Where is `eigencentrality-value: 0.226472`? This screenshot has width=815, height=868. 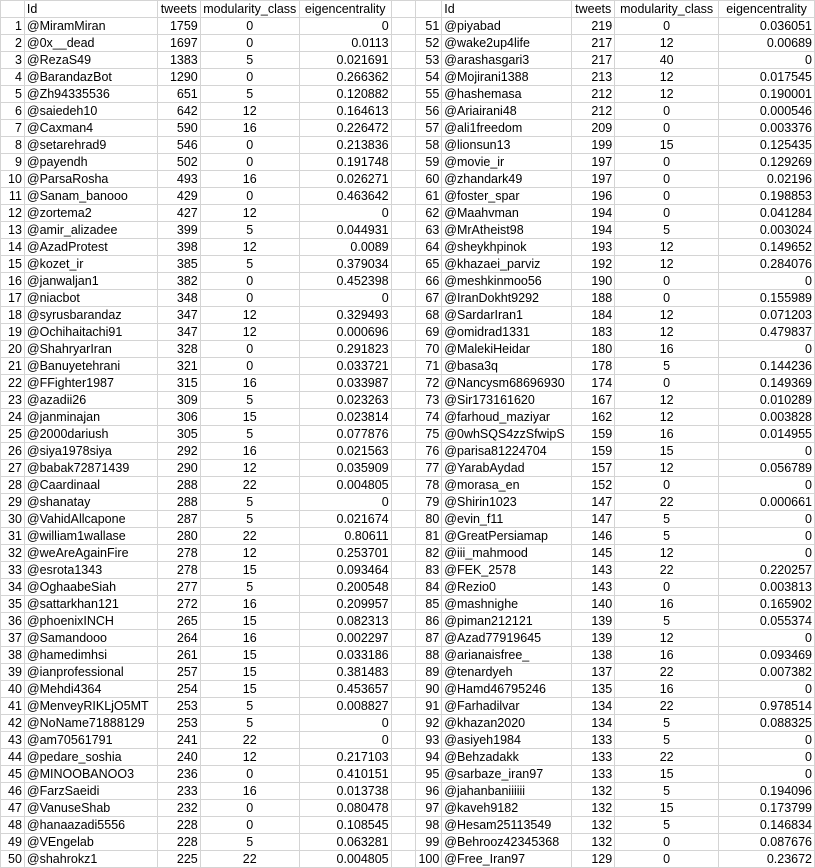
eigencentrality-value: 0.226472 is located at coordinates (345, 128).